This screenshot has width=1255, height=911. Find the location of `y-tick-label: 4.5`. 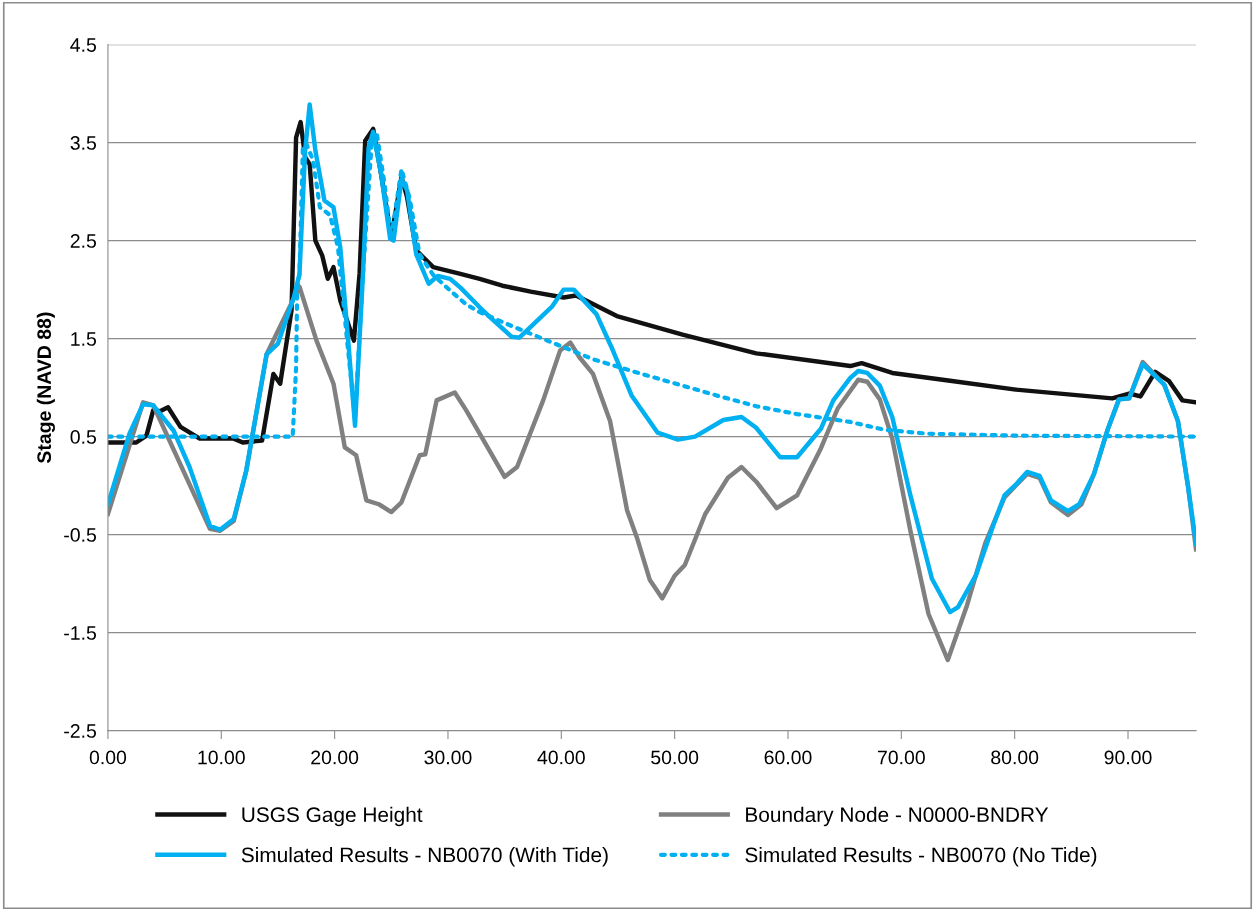

y-tick-label: 4.5 is located at coordinates (83, 45).